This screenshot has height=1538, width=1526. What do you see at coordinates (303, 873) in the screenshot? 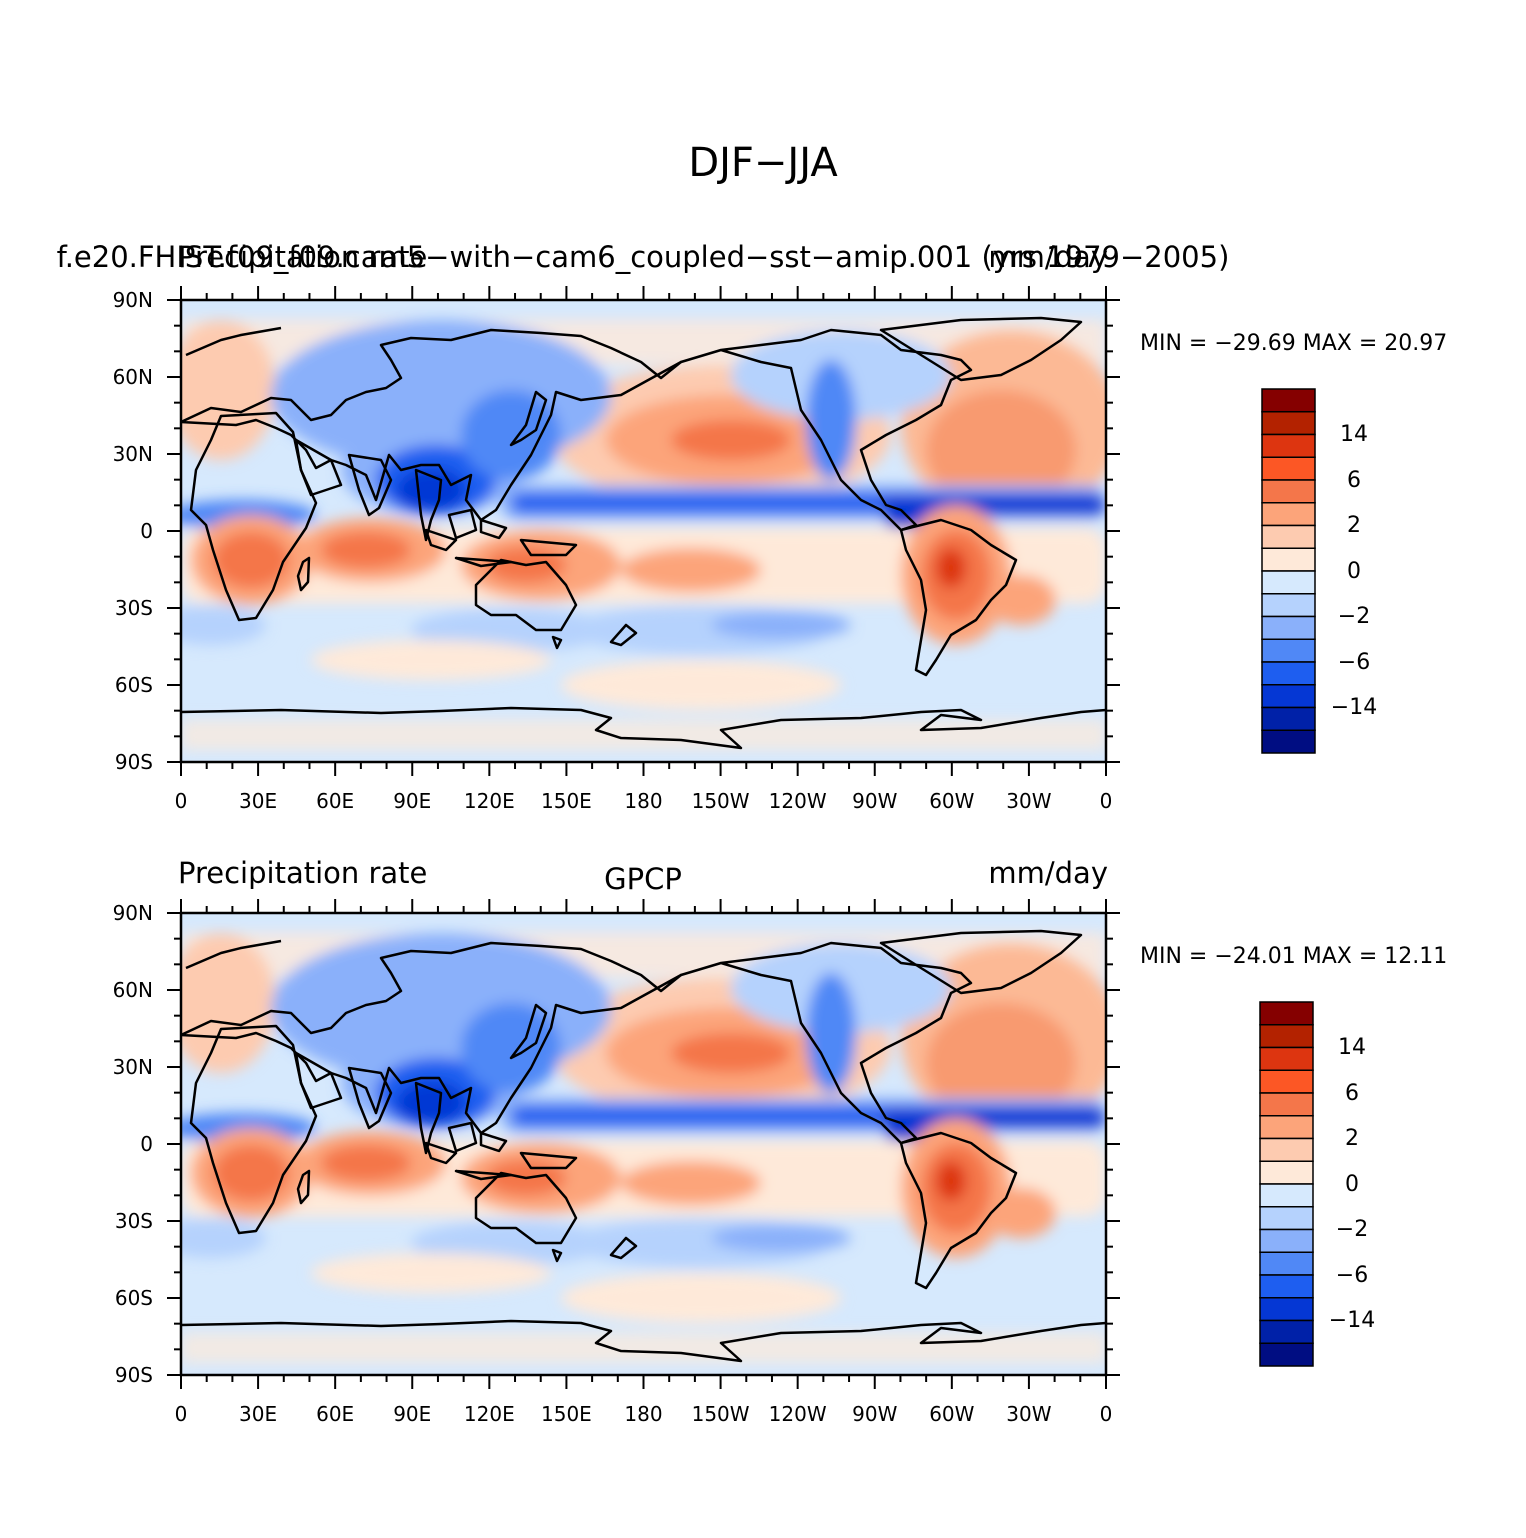
I see `panel2-left-title: Precipitation rate` at bounding box center [303, 873].